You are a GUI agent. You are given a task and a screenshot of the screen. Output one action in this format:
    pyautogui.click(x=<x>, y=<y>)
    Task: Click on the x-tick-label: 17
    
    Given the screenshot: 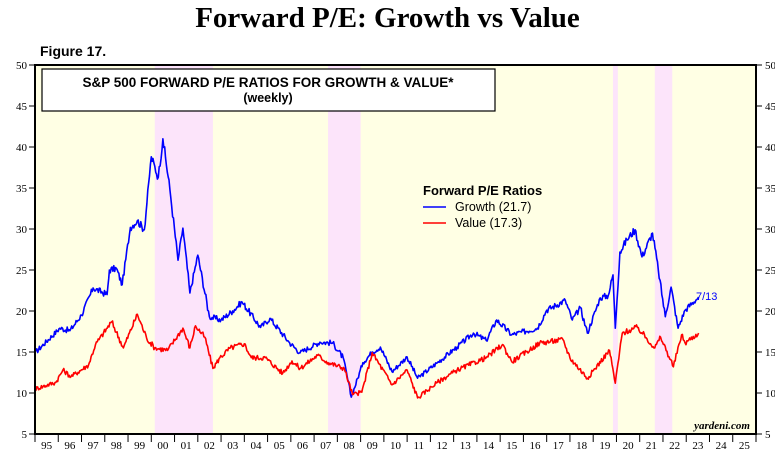 What is the action you would take?
    pyautogui.click(x=559, y=446)
    